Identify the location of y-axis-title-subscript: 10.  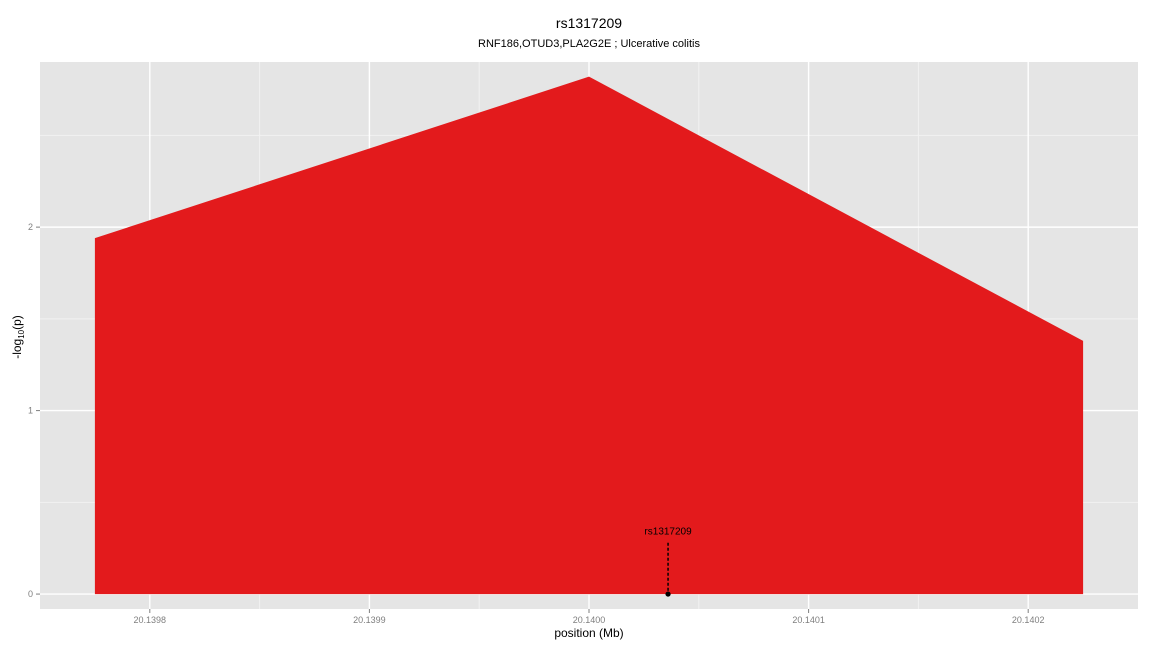
(21, 333).